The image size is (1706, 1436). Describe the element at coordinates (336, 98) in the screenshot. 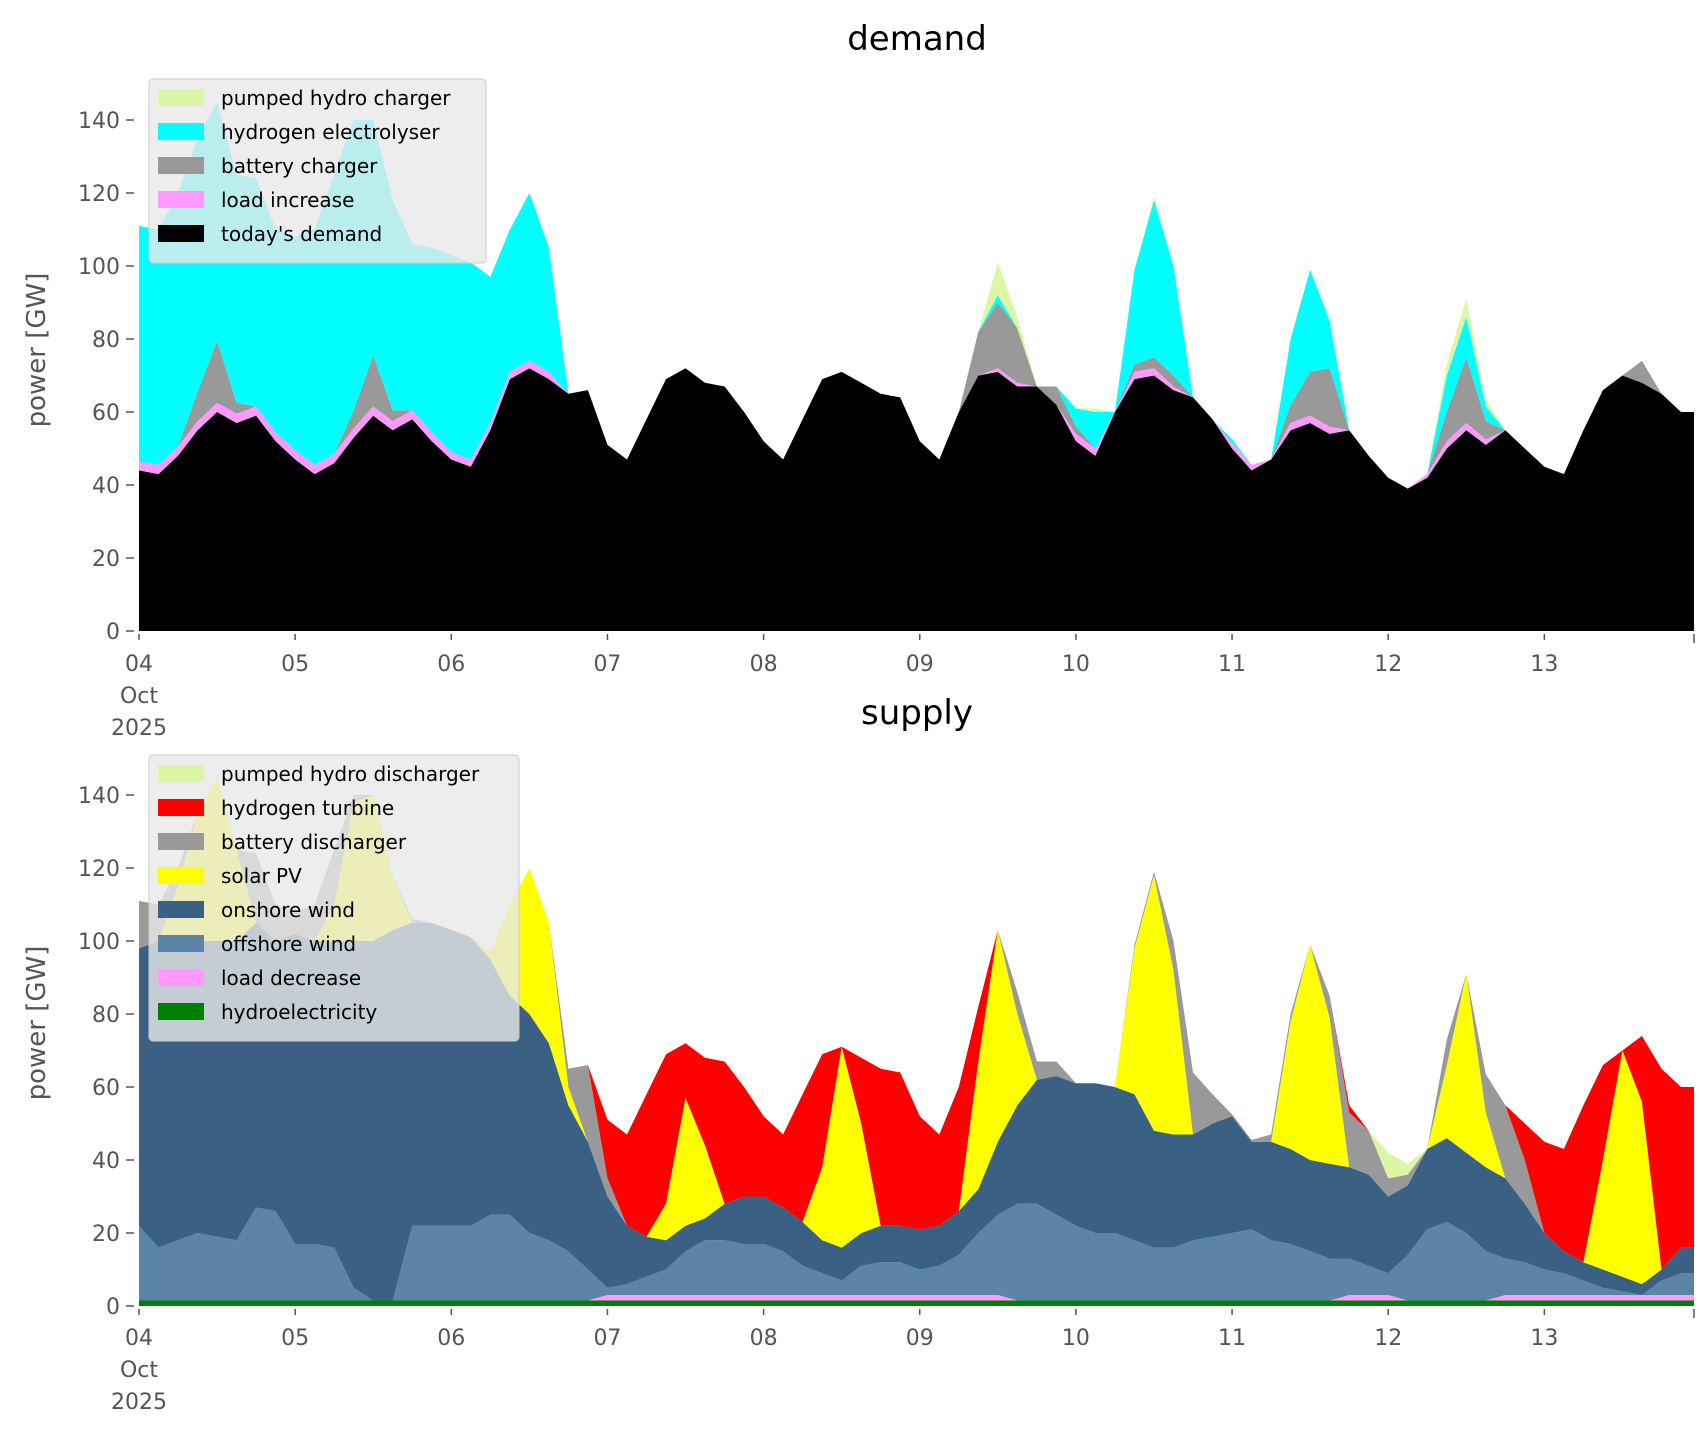

I see `legend-label: pumped hydro charger` at that location.